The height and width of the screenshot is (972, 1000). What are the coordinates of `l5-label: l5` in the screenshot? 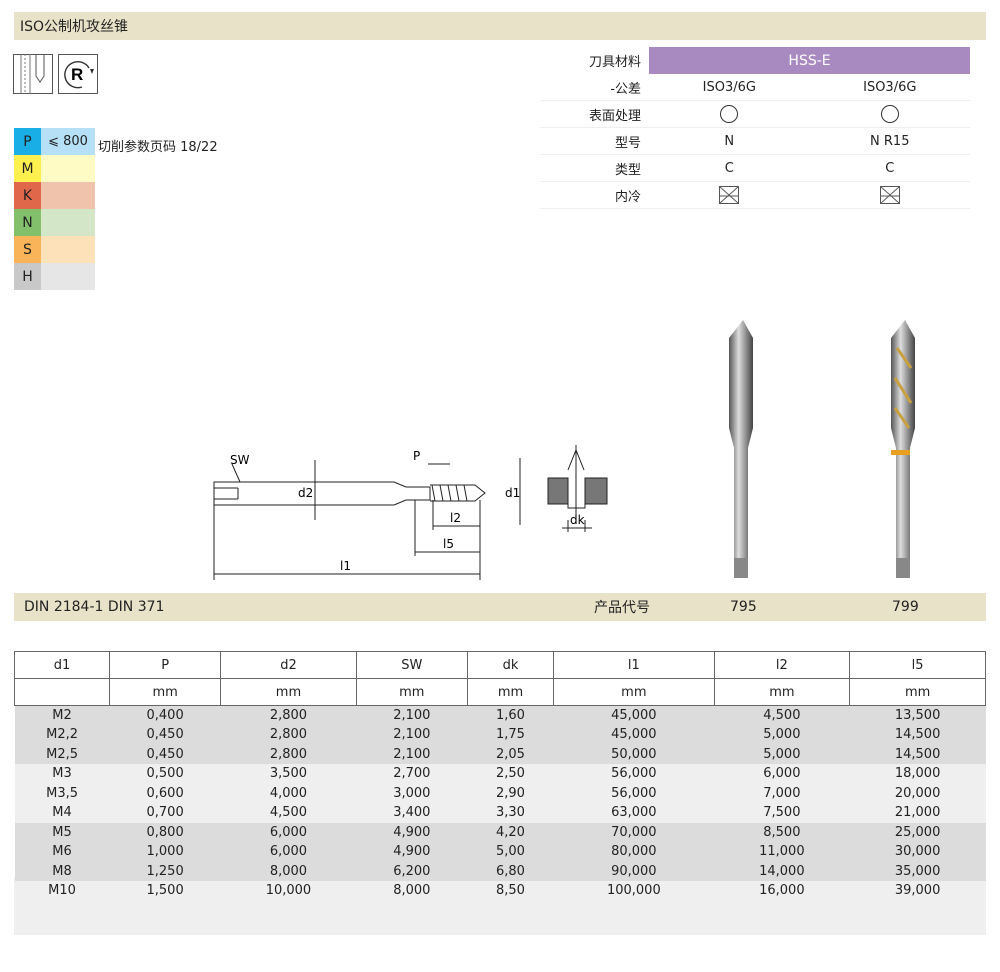 It's located at (448, 544).